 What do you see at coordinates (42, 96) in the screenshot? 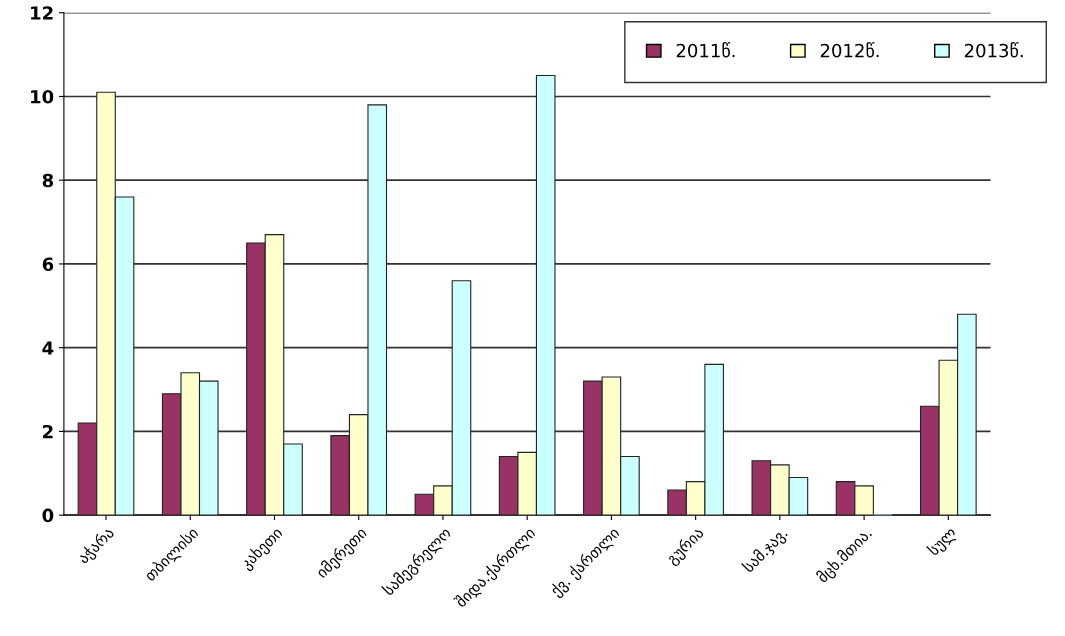
I see `y-tick-label: 10` at bounding box center [42, 96].